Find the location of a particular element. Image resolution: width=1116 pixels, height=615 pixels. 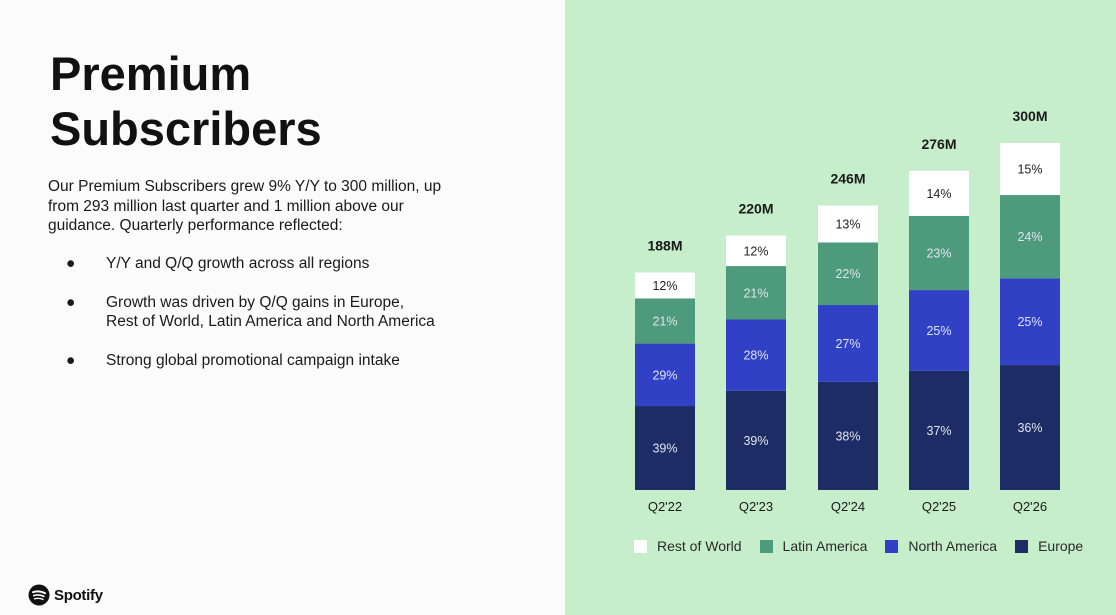

data-label: 28% is located at coordinates (755, 356).